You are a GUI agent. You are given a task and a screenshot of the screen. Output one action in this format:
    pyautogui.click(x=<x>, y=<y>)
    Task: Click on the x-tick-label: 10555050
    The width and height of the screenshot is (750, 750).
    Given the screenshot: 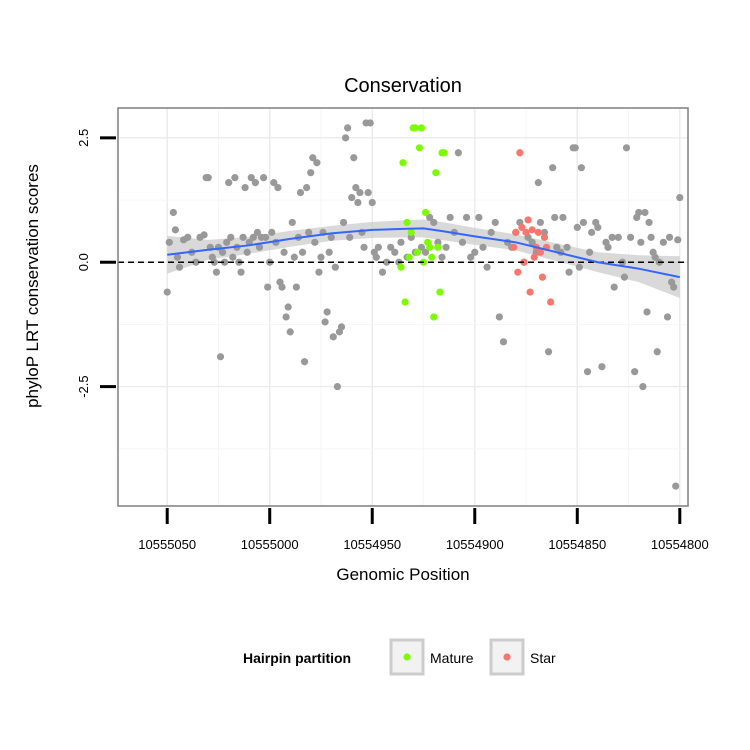 What is the action you would take?
    pyautogui.click(x=167, y=544)
    